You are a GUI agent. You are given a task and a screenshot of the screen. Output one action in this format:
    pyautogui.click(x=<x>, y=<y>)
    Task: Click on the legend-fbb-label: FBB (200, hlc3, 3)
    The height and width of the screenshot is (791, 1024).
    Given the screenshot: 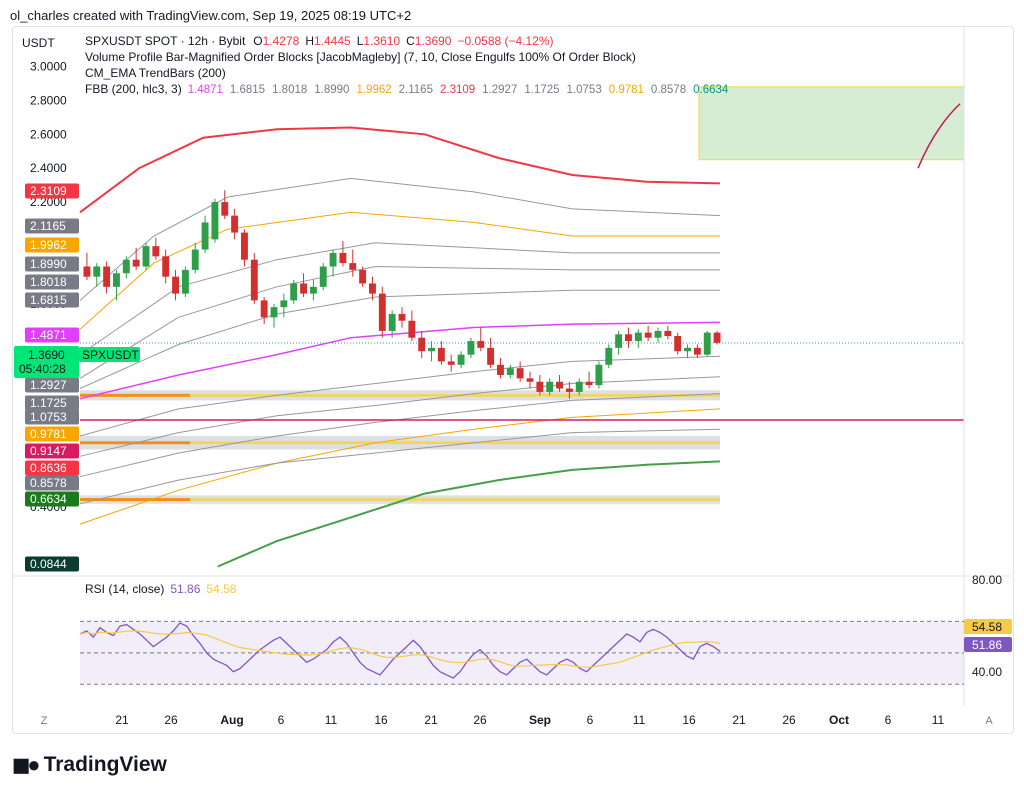 What is the action you would take?
    pyautogui.click(x=133, y=89)
    